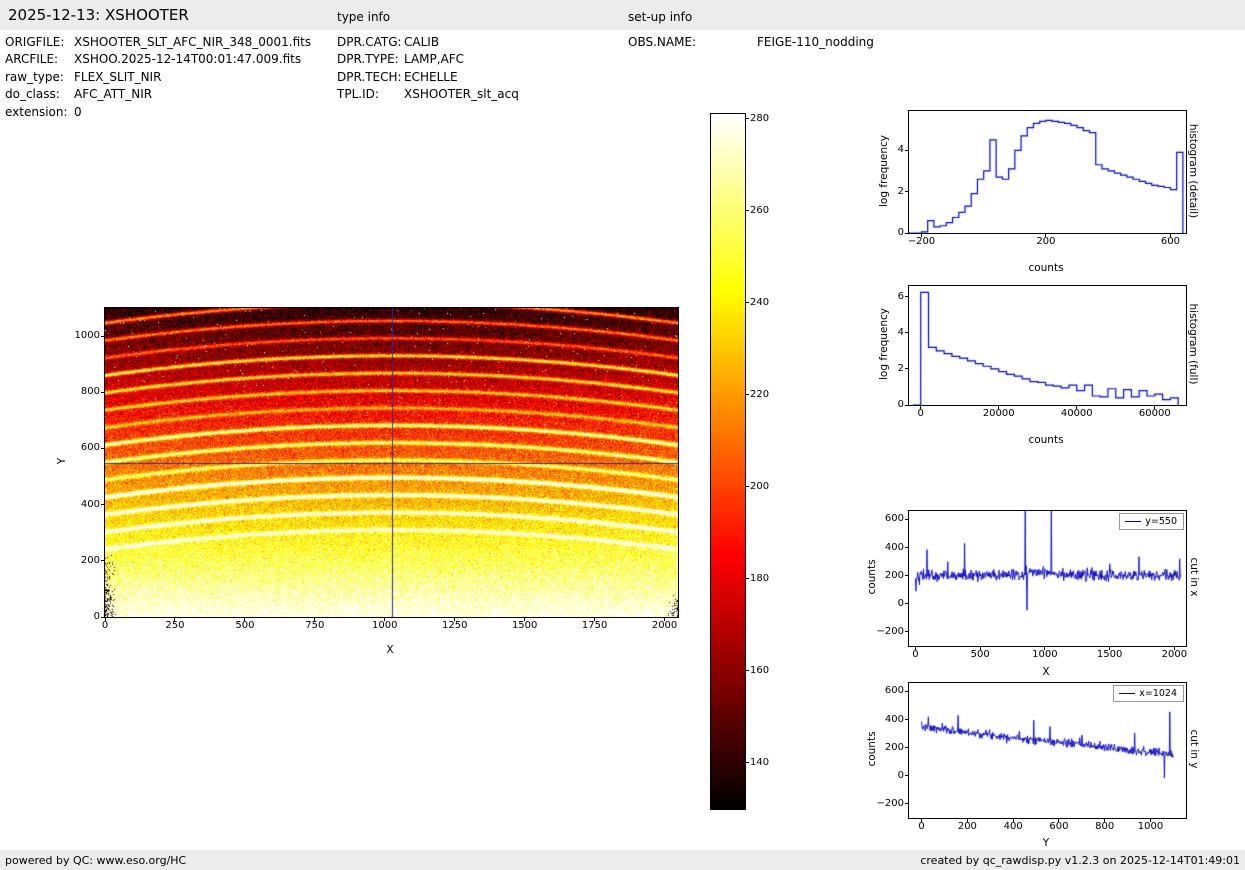 The width and height of the screenshot is (1245, 870). I want to click on legend-label: y=550, so click(1161, 521).